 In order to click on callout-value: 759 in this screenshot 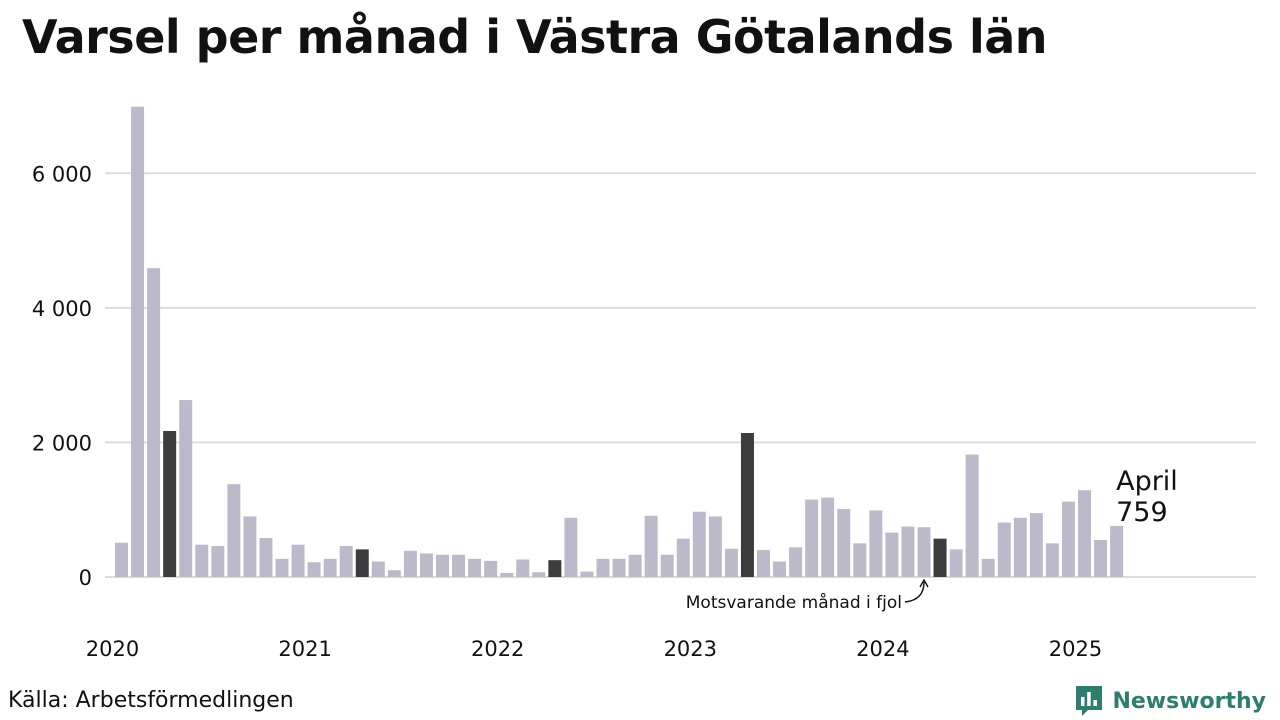, I will do `click(1142, 512)`.